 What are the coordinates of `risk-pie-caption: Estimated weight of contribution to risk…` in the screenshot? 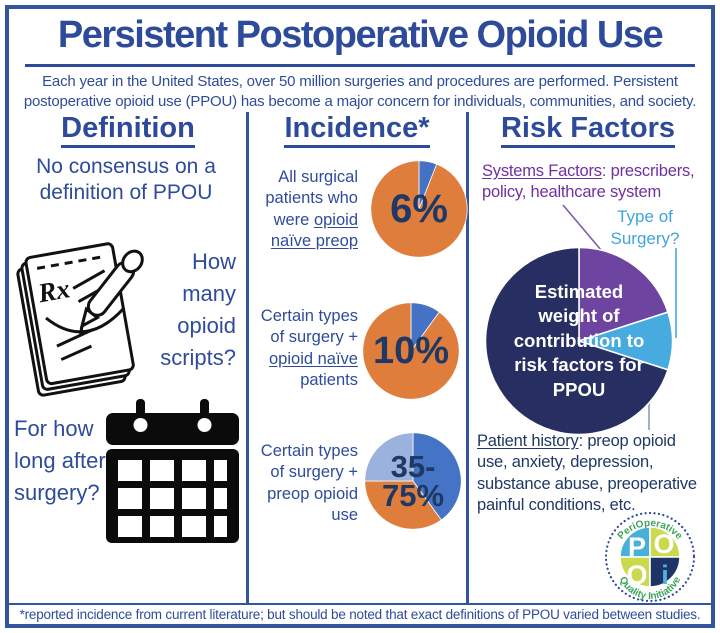 It's located at (579, 340).